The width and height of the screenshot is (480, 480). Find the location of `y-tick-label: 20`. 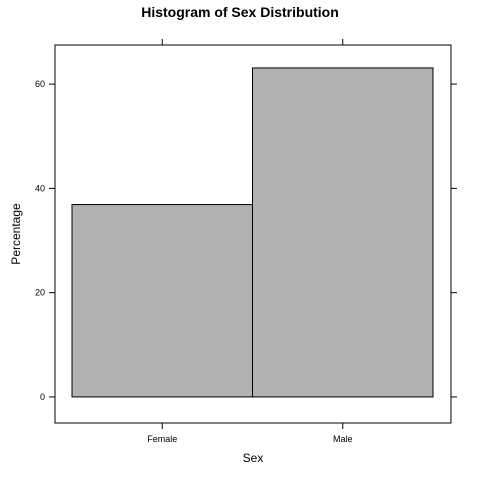

y-tick-label: 20 is located at coordinates (40, 293).